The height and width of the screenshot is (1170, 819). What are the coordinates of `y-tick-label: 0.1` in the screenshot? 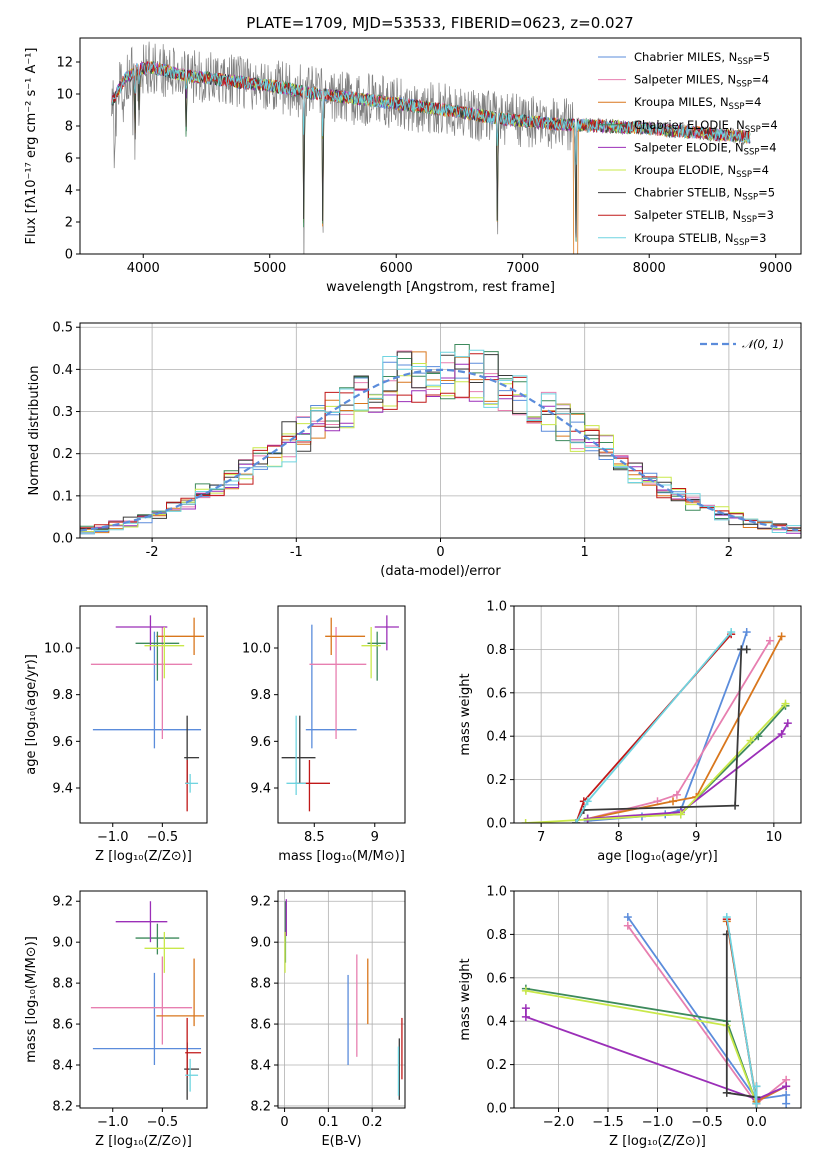 It's located at (62, 496).